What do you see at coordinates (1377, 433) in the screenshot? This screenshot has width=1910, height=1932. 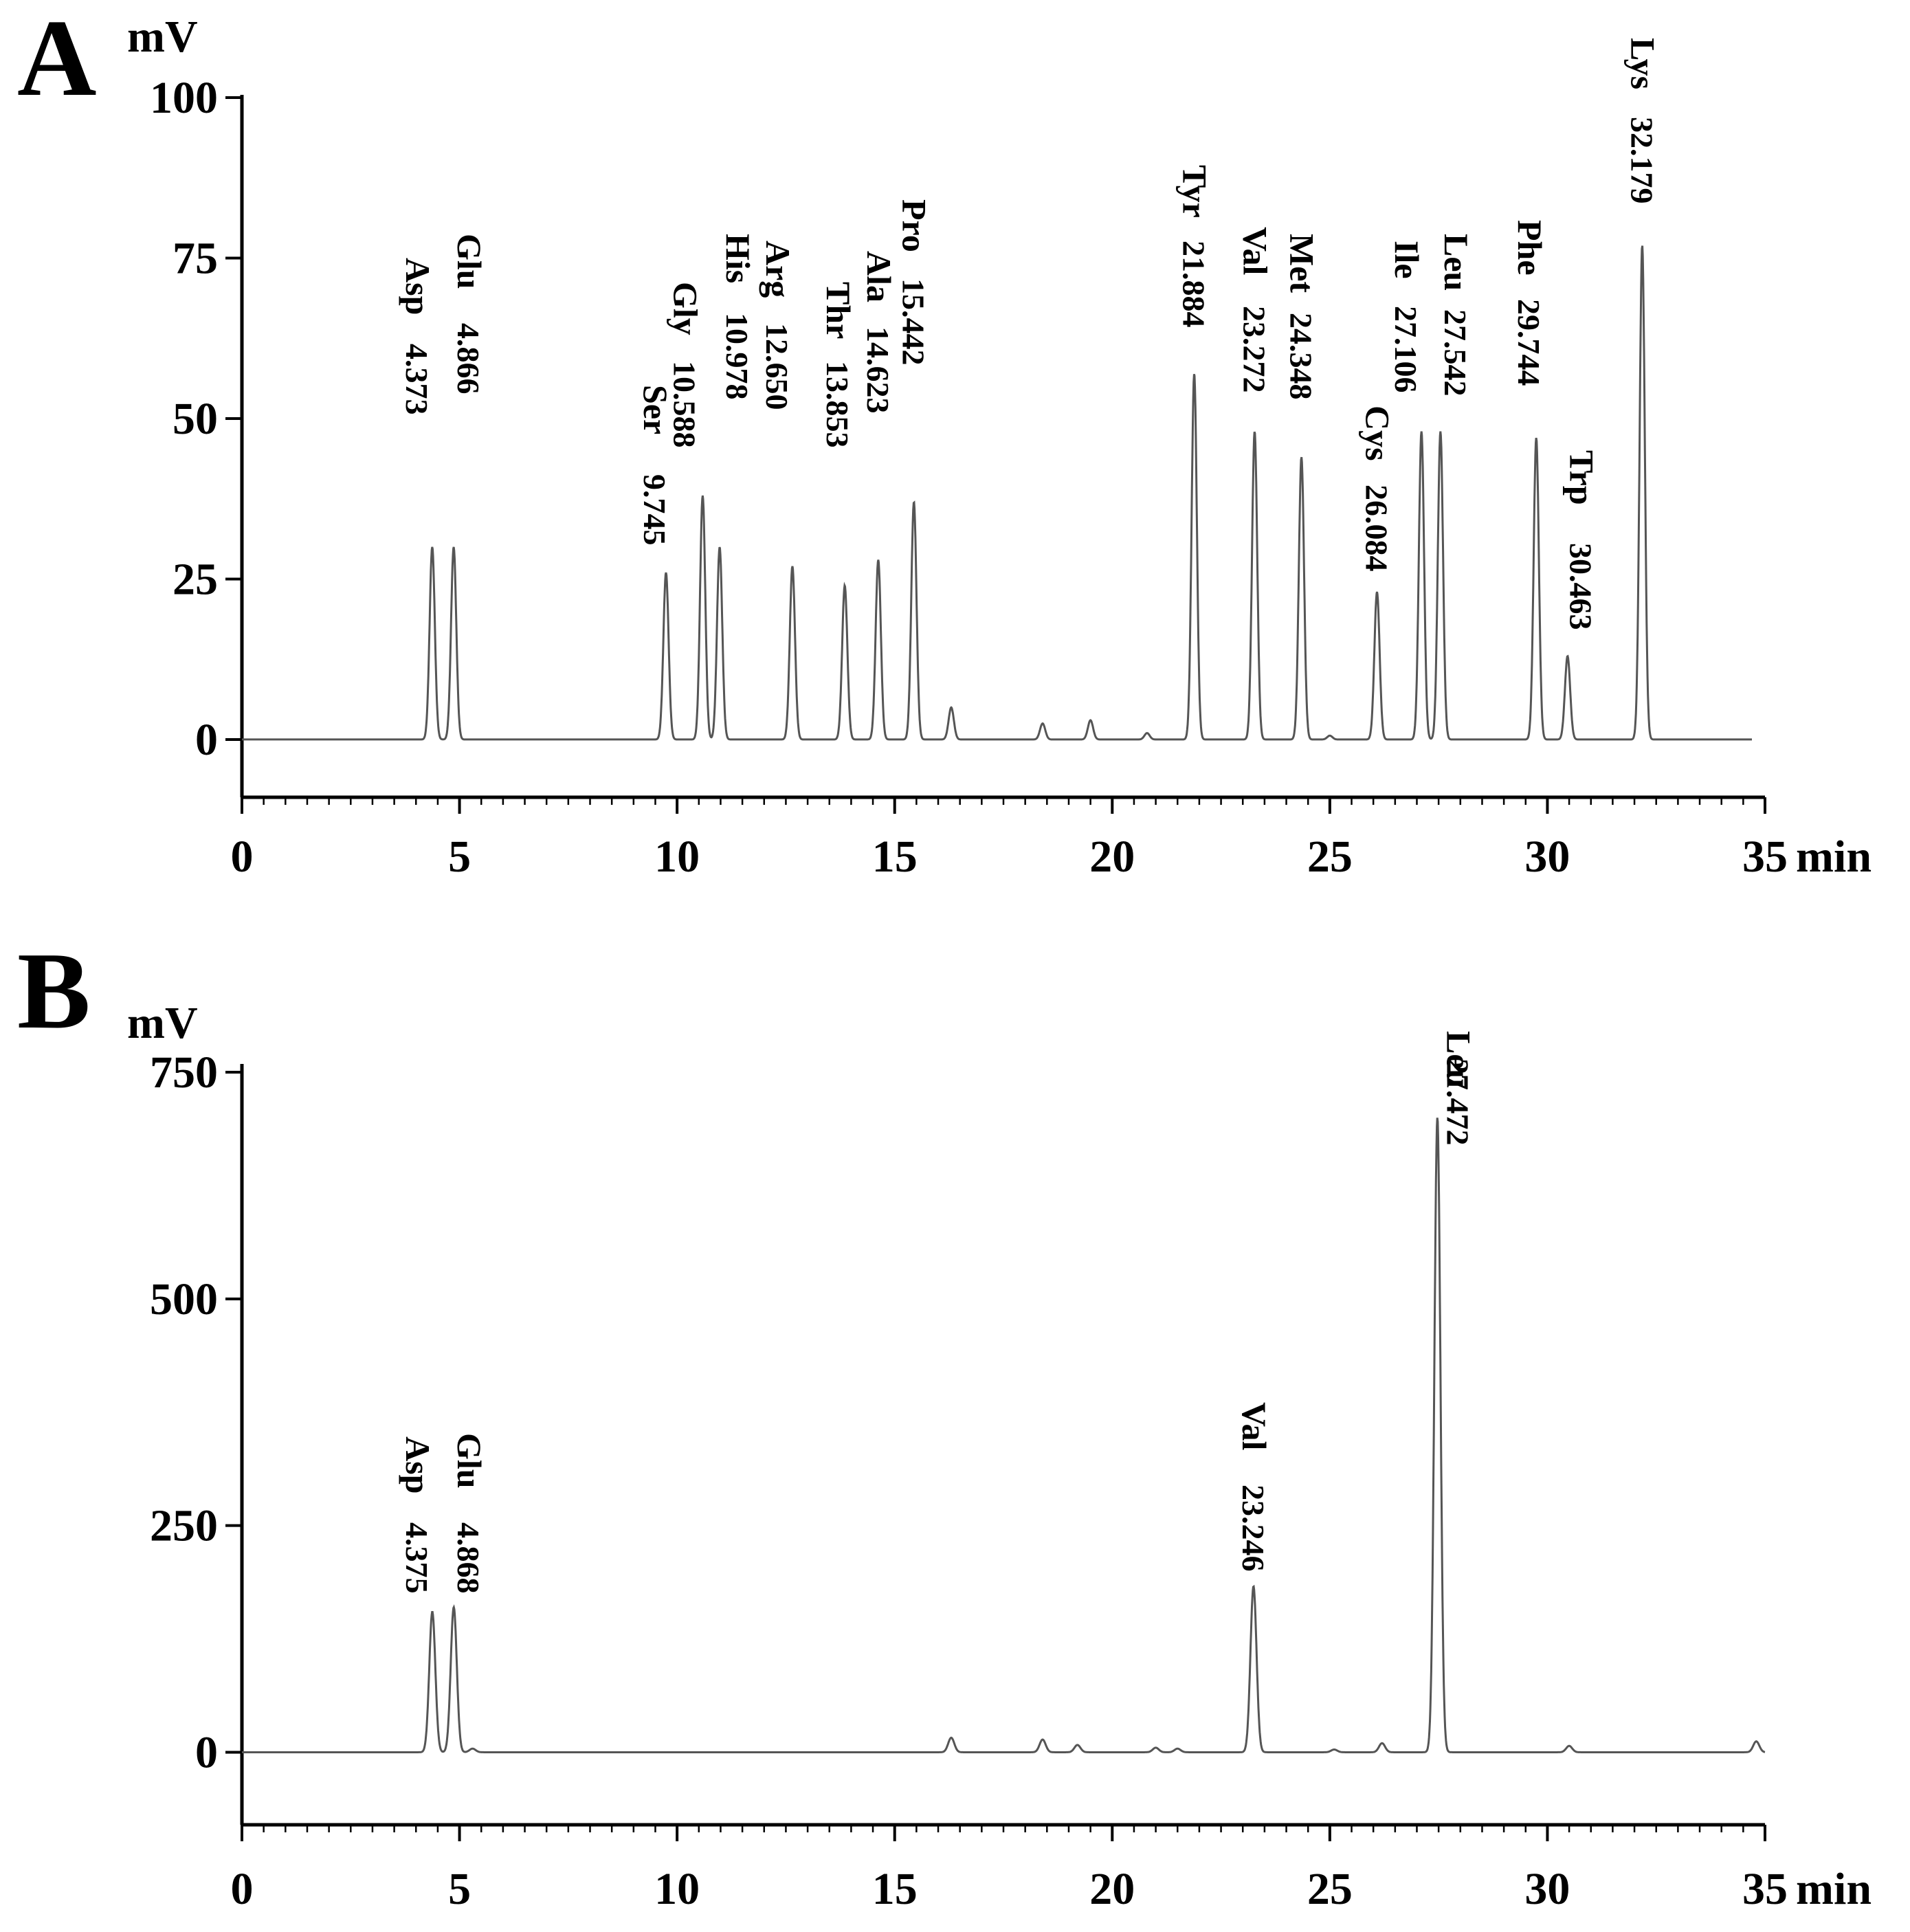 I see `peak-label-cys: Cys` at bounding box center [1377, 433].